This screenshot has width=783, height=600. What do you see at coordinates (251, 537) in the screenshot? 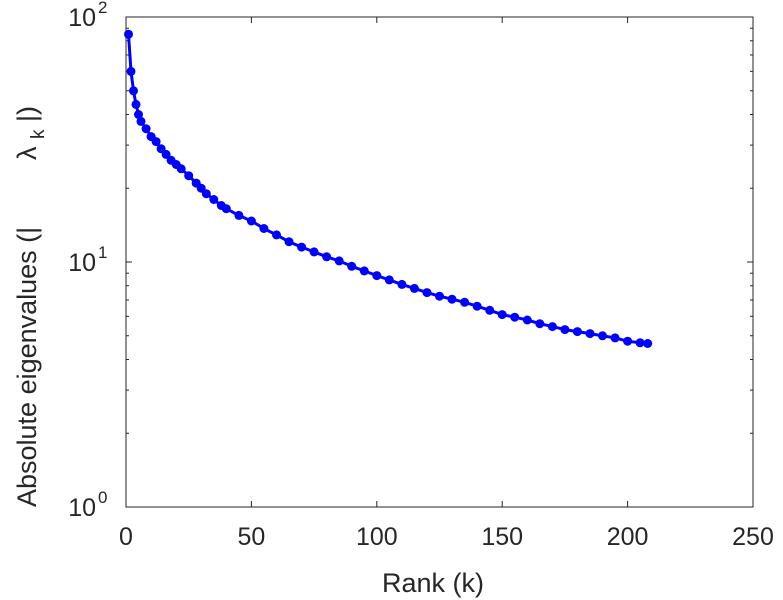
I see `x-tick-label: 50` at bounding box center [251, 537].